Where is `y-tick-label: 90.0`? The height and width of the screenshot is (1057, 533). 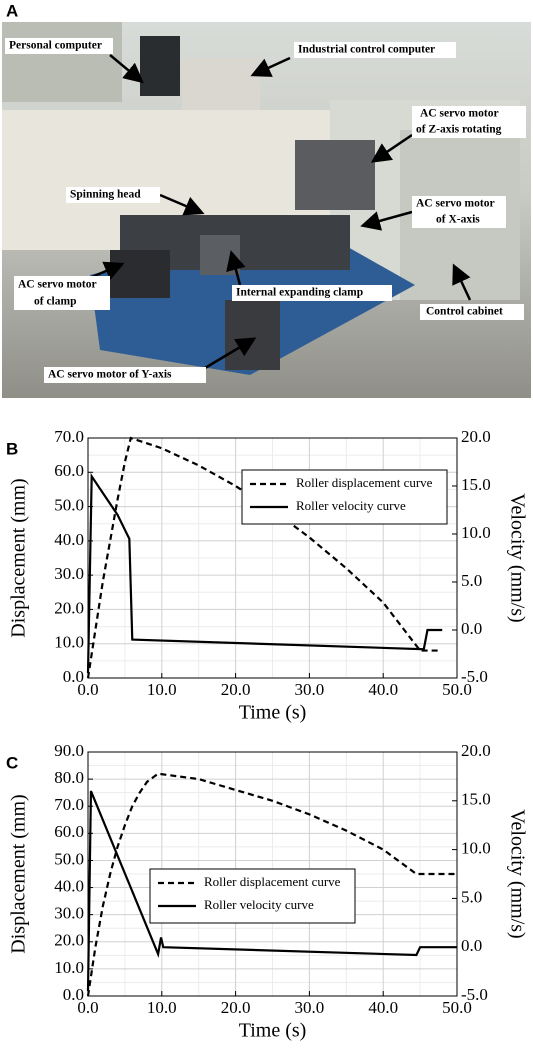 y-tick-label: 90.0 is located at coordinates (69, 750).